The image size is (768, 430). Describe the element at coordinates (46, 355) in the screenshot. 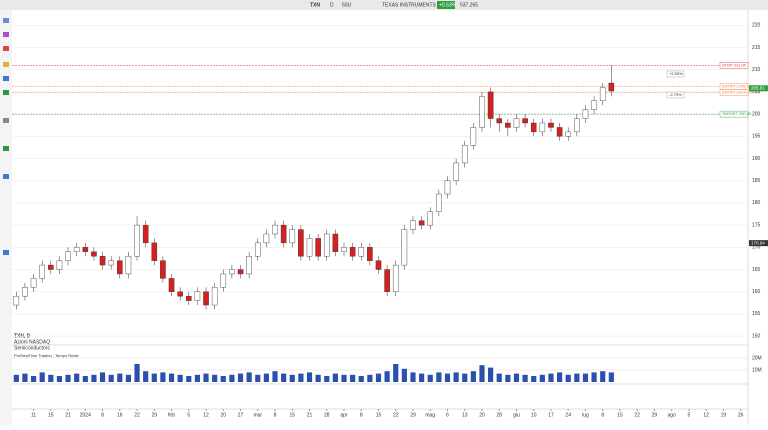

I see `info-source: ProRealTime Trading - Tempo Reale` at that location.